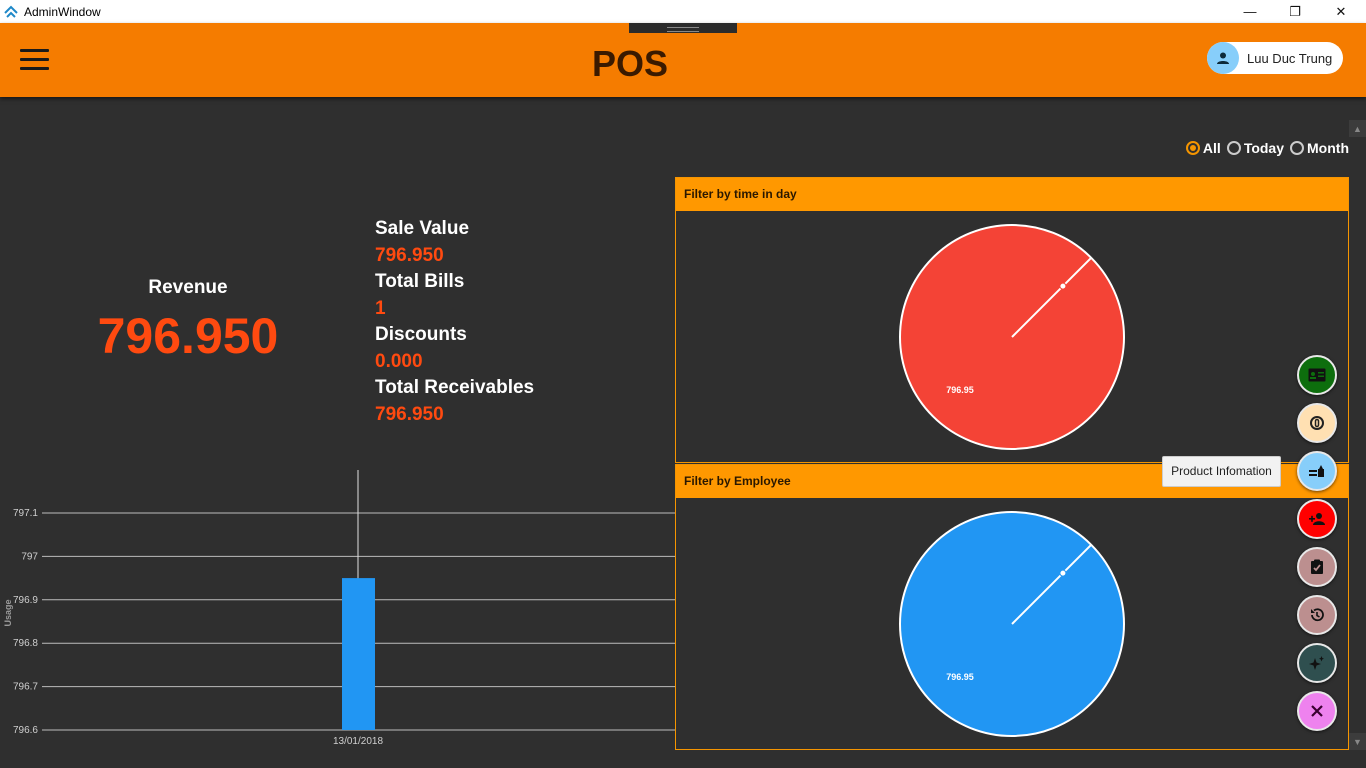 The width and height of the screenshot is (1366, 768). I want to click on payment-button, so click(1317, 423).